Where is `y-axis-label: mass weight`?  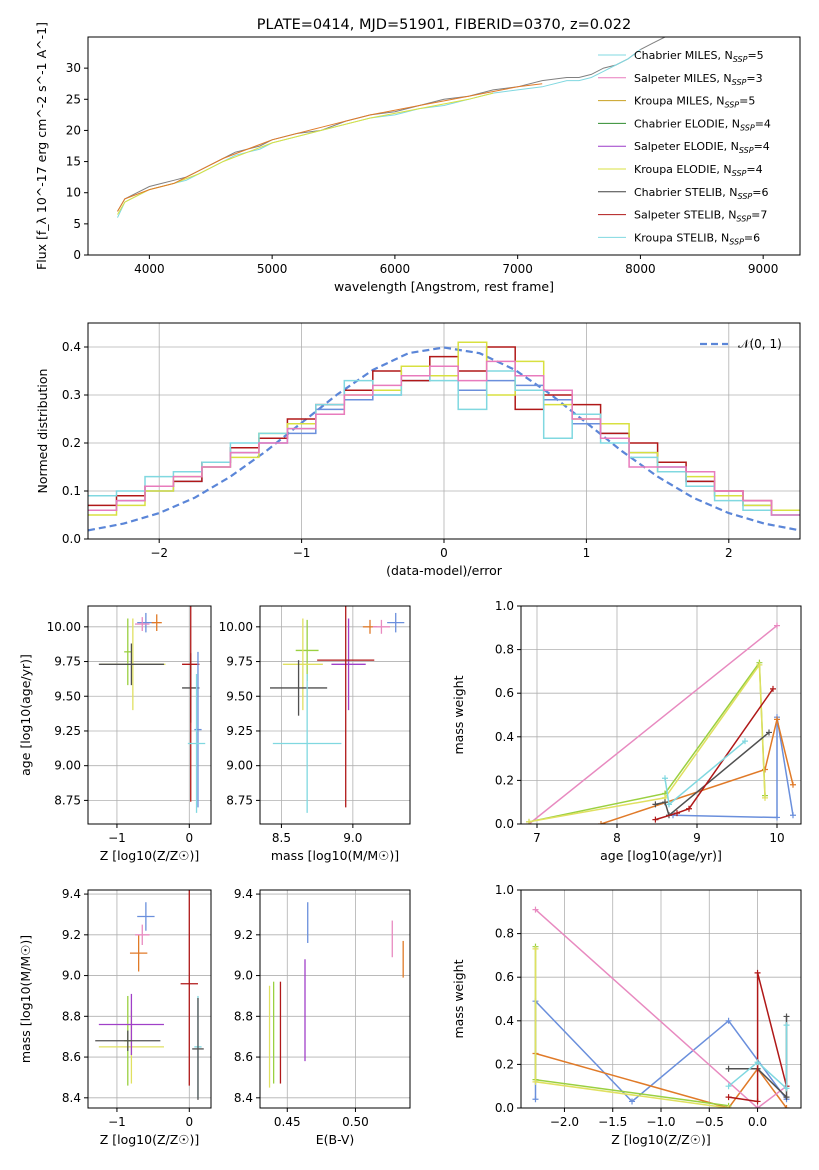 y-axis-label: mass weight is located at coordinates (458, 714).